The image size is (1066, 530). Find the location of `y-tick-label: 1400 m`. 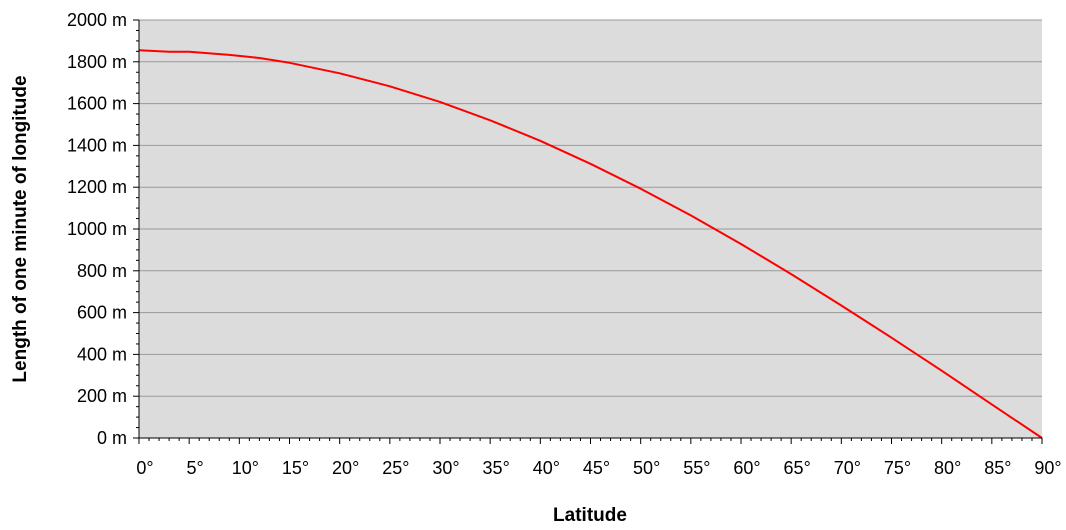

y-tick-label: 1400 m is located at coordinates (97, 145).